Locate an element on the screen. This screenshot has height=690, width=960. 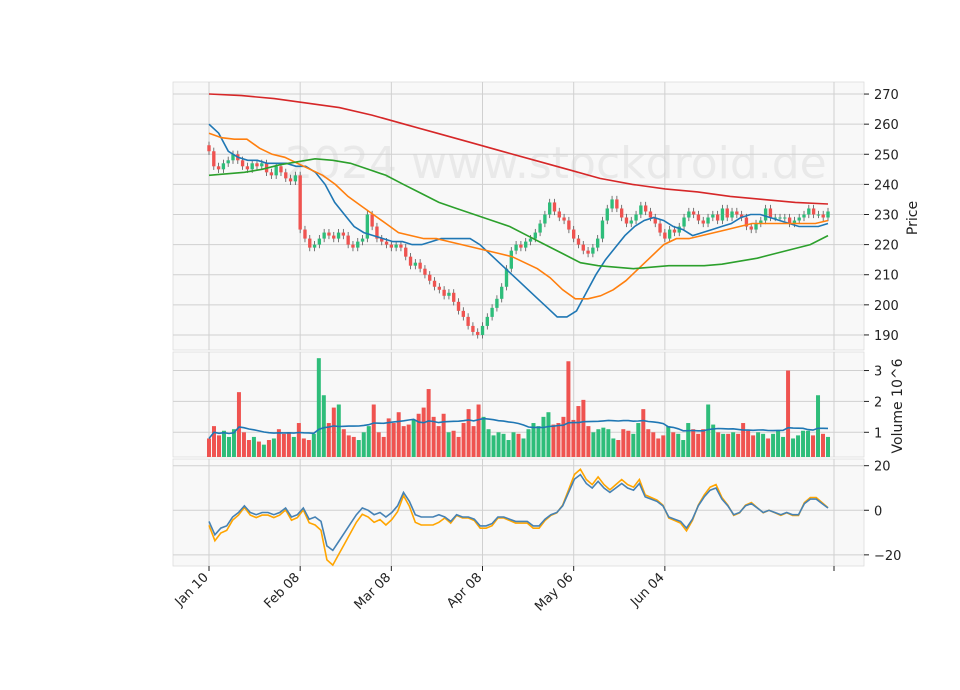
volume-axis-title: Volume 10^6 is located at coordinates (898, 405).